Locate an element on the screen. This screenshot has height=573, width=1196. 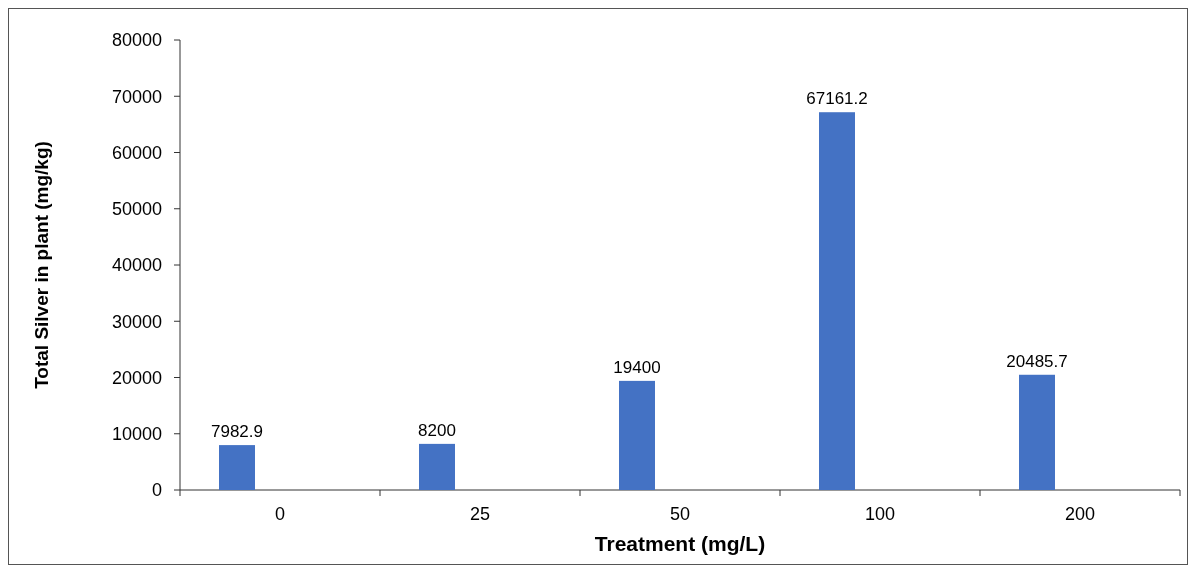
data-label: 67161.2 is located at coordinates (837, 99).